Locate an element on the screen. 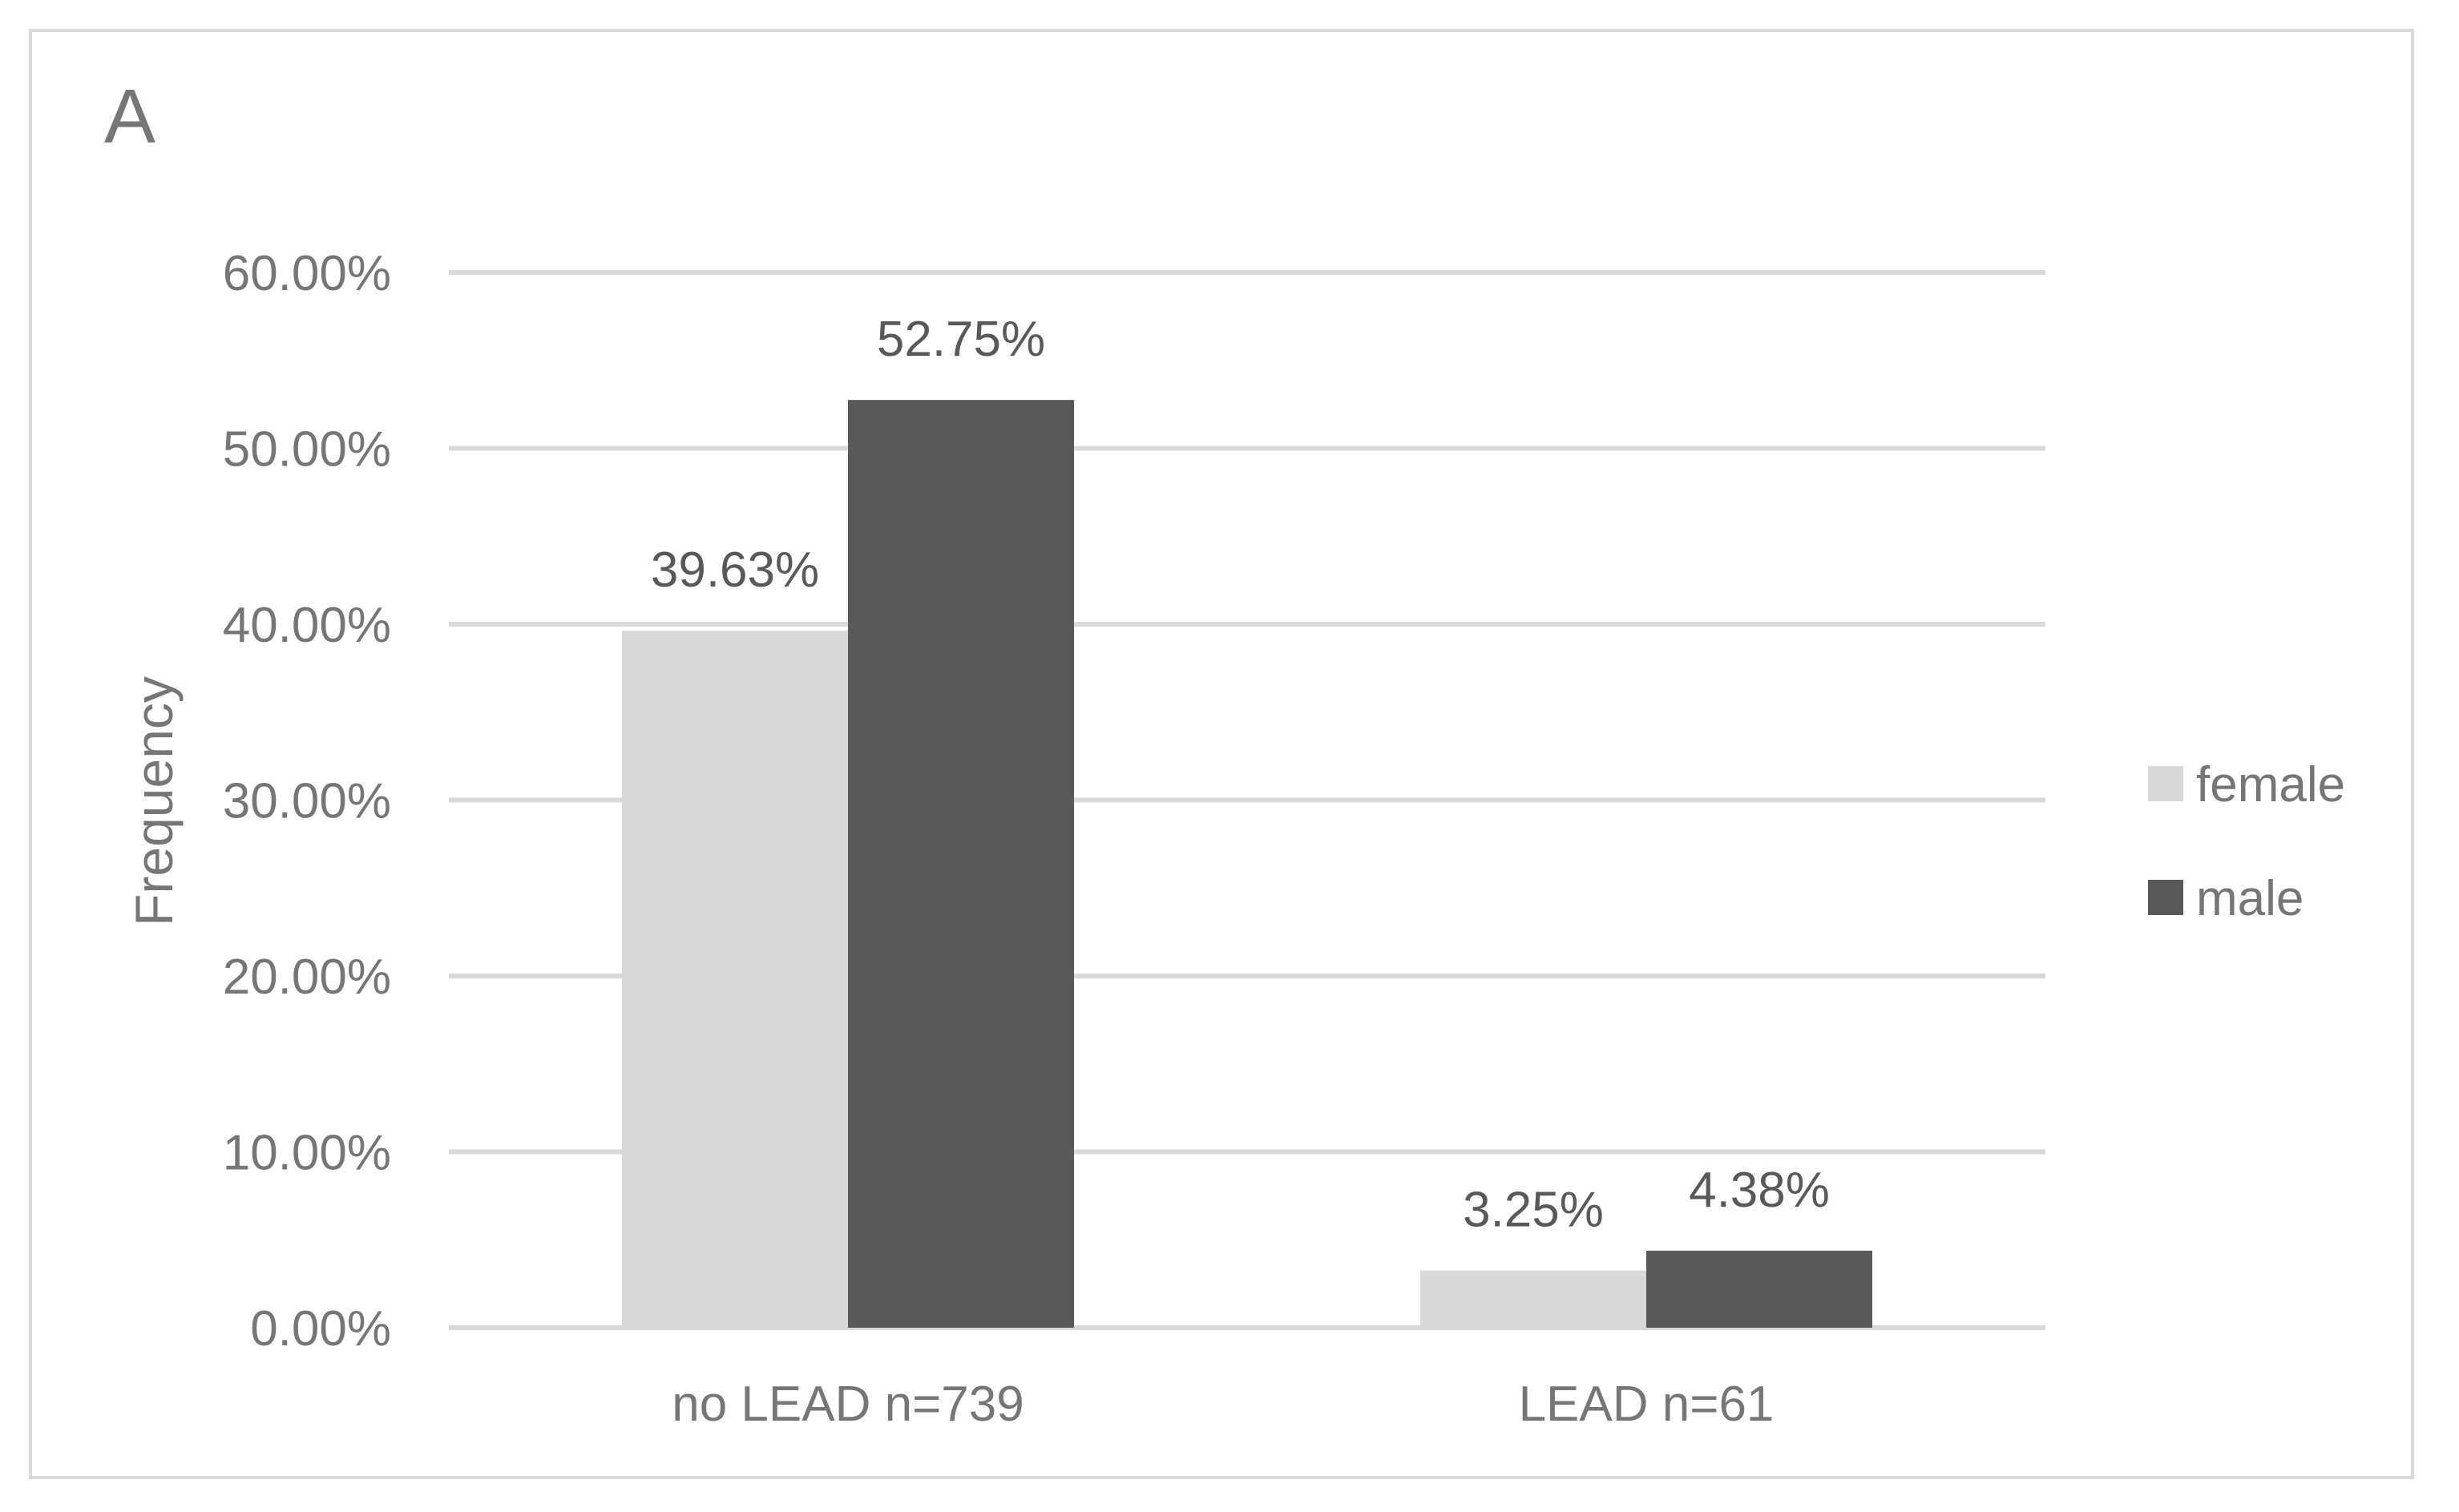  y-tick-label: 10.00% is located at coordinates (307, 1154).